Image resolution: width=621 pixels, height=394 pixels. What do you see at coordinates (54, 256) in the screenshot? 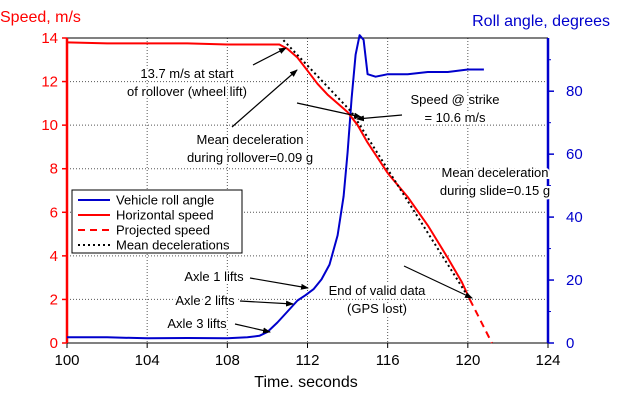
I see `y-left-tick-label: 4` at bounding box center [54, 256].